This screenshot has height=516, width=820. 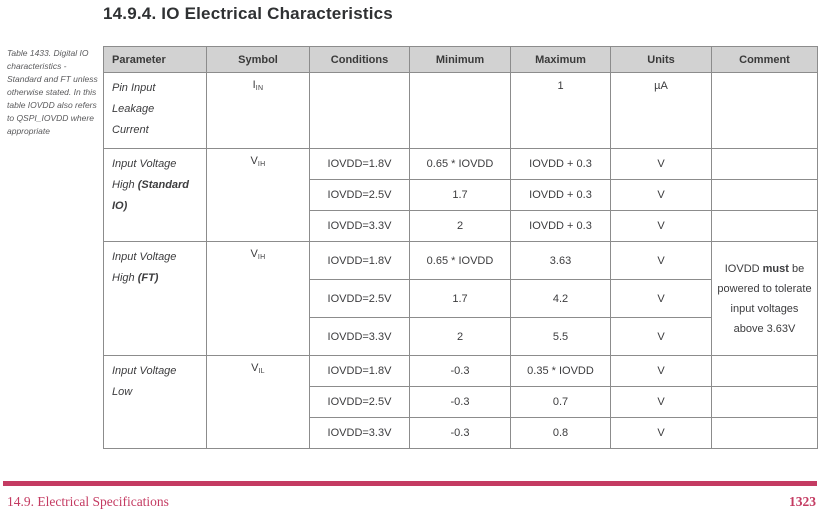 I want to click on symbol-subscript: IN, so click(x=259, y=88).